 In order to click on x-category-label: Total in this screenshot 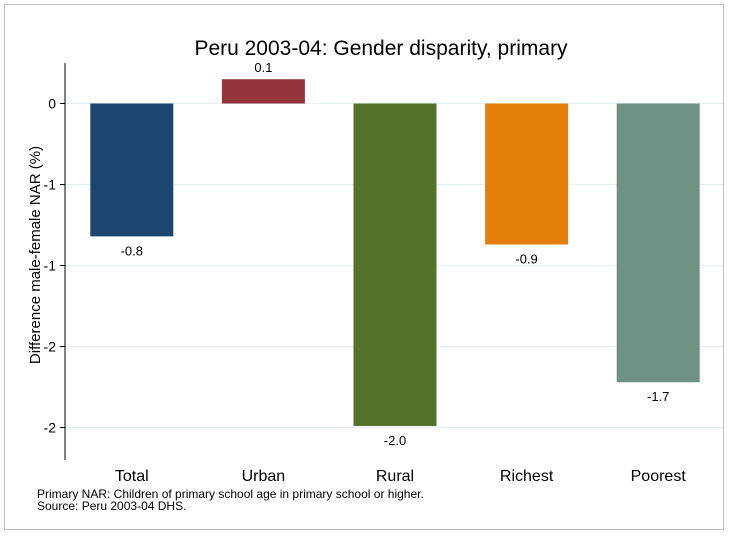, I will do `click(132, 476)`.